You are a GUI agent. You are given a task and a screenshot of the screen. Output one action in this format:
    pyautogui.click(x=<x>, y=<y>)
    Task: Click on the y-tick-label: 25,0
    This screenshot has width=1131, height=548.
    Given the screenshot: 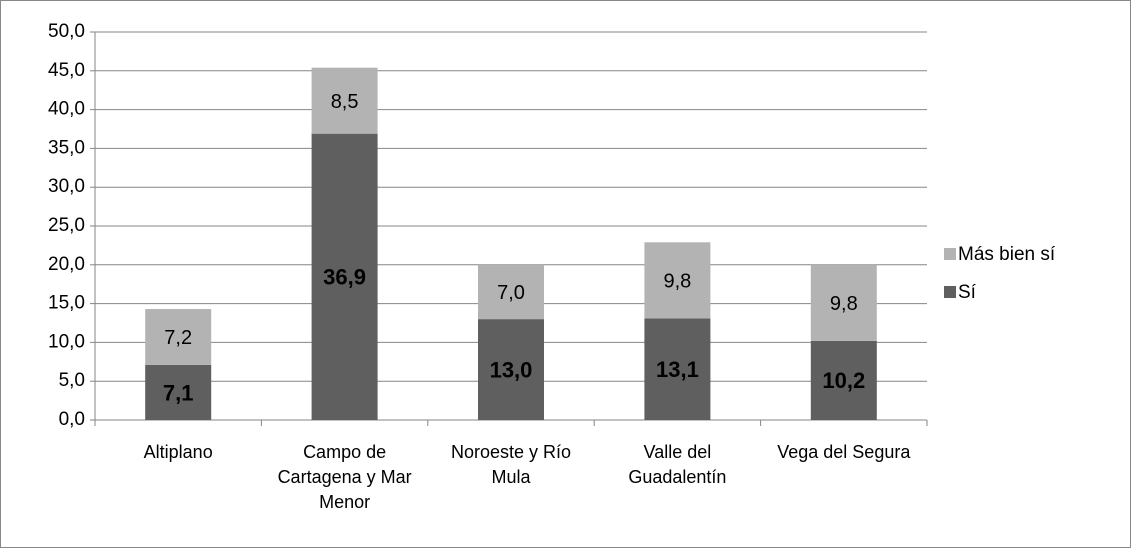 What is the action you would take?
    pyautogui.click(x=66, y=225)
    